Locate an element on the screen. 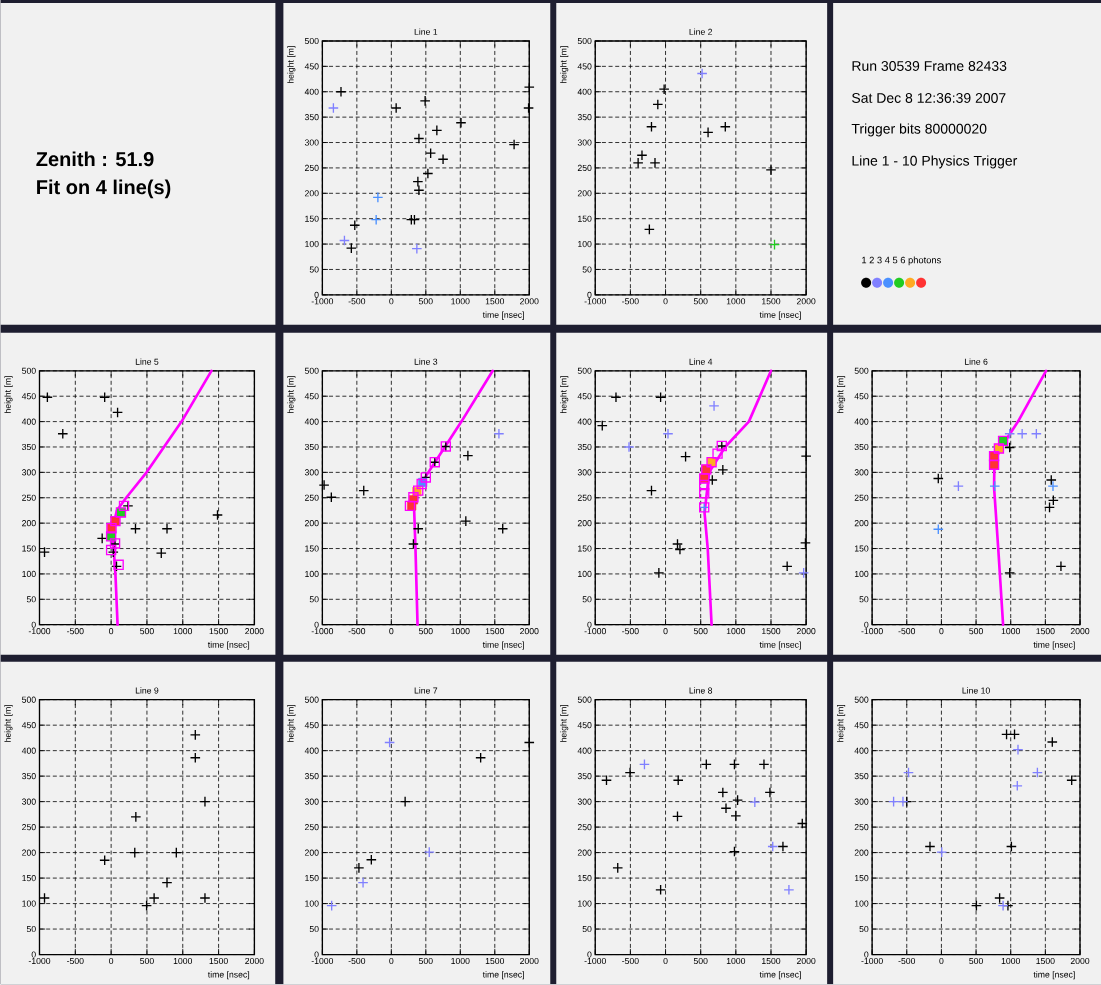 Image resolution: width=1101 pixels, height=985 pixels. chart-title: Line 5 is located at coordinates (147, 362).